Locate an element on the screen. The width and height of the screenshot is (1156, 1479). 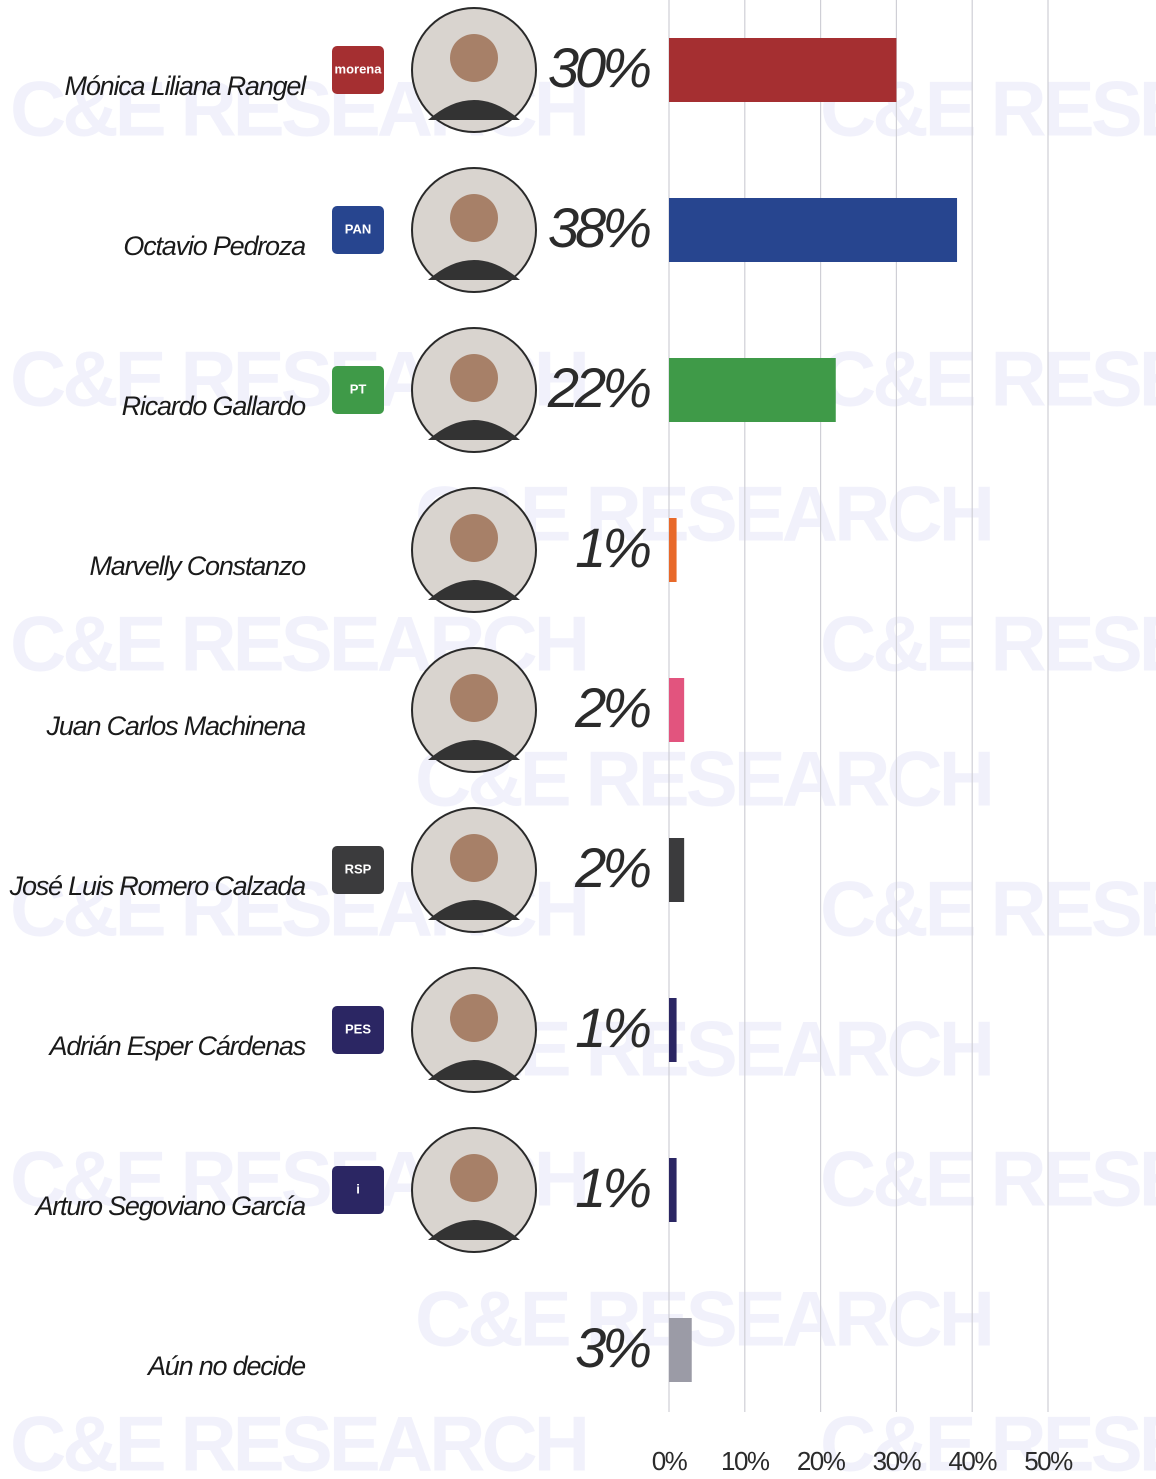
x-tick-label: 40% is located at coordinates (972, 1461).